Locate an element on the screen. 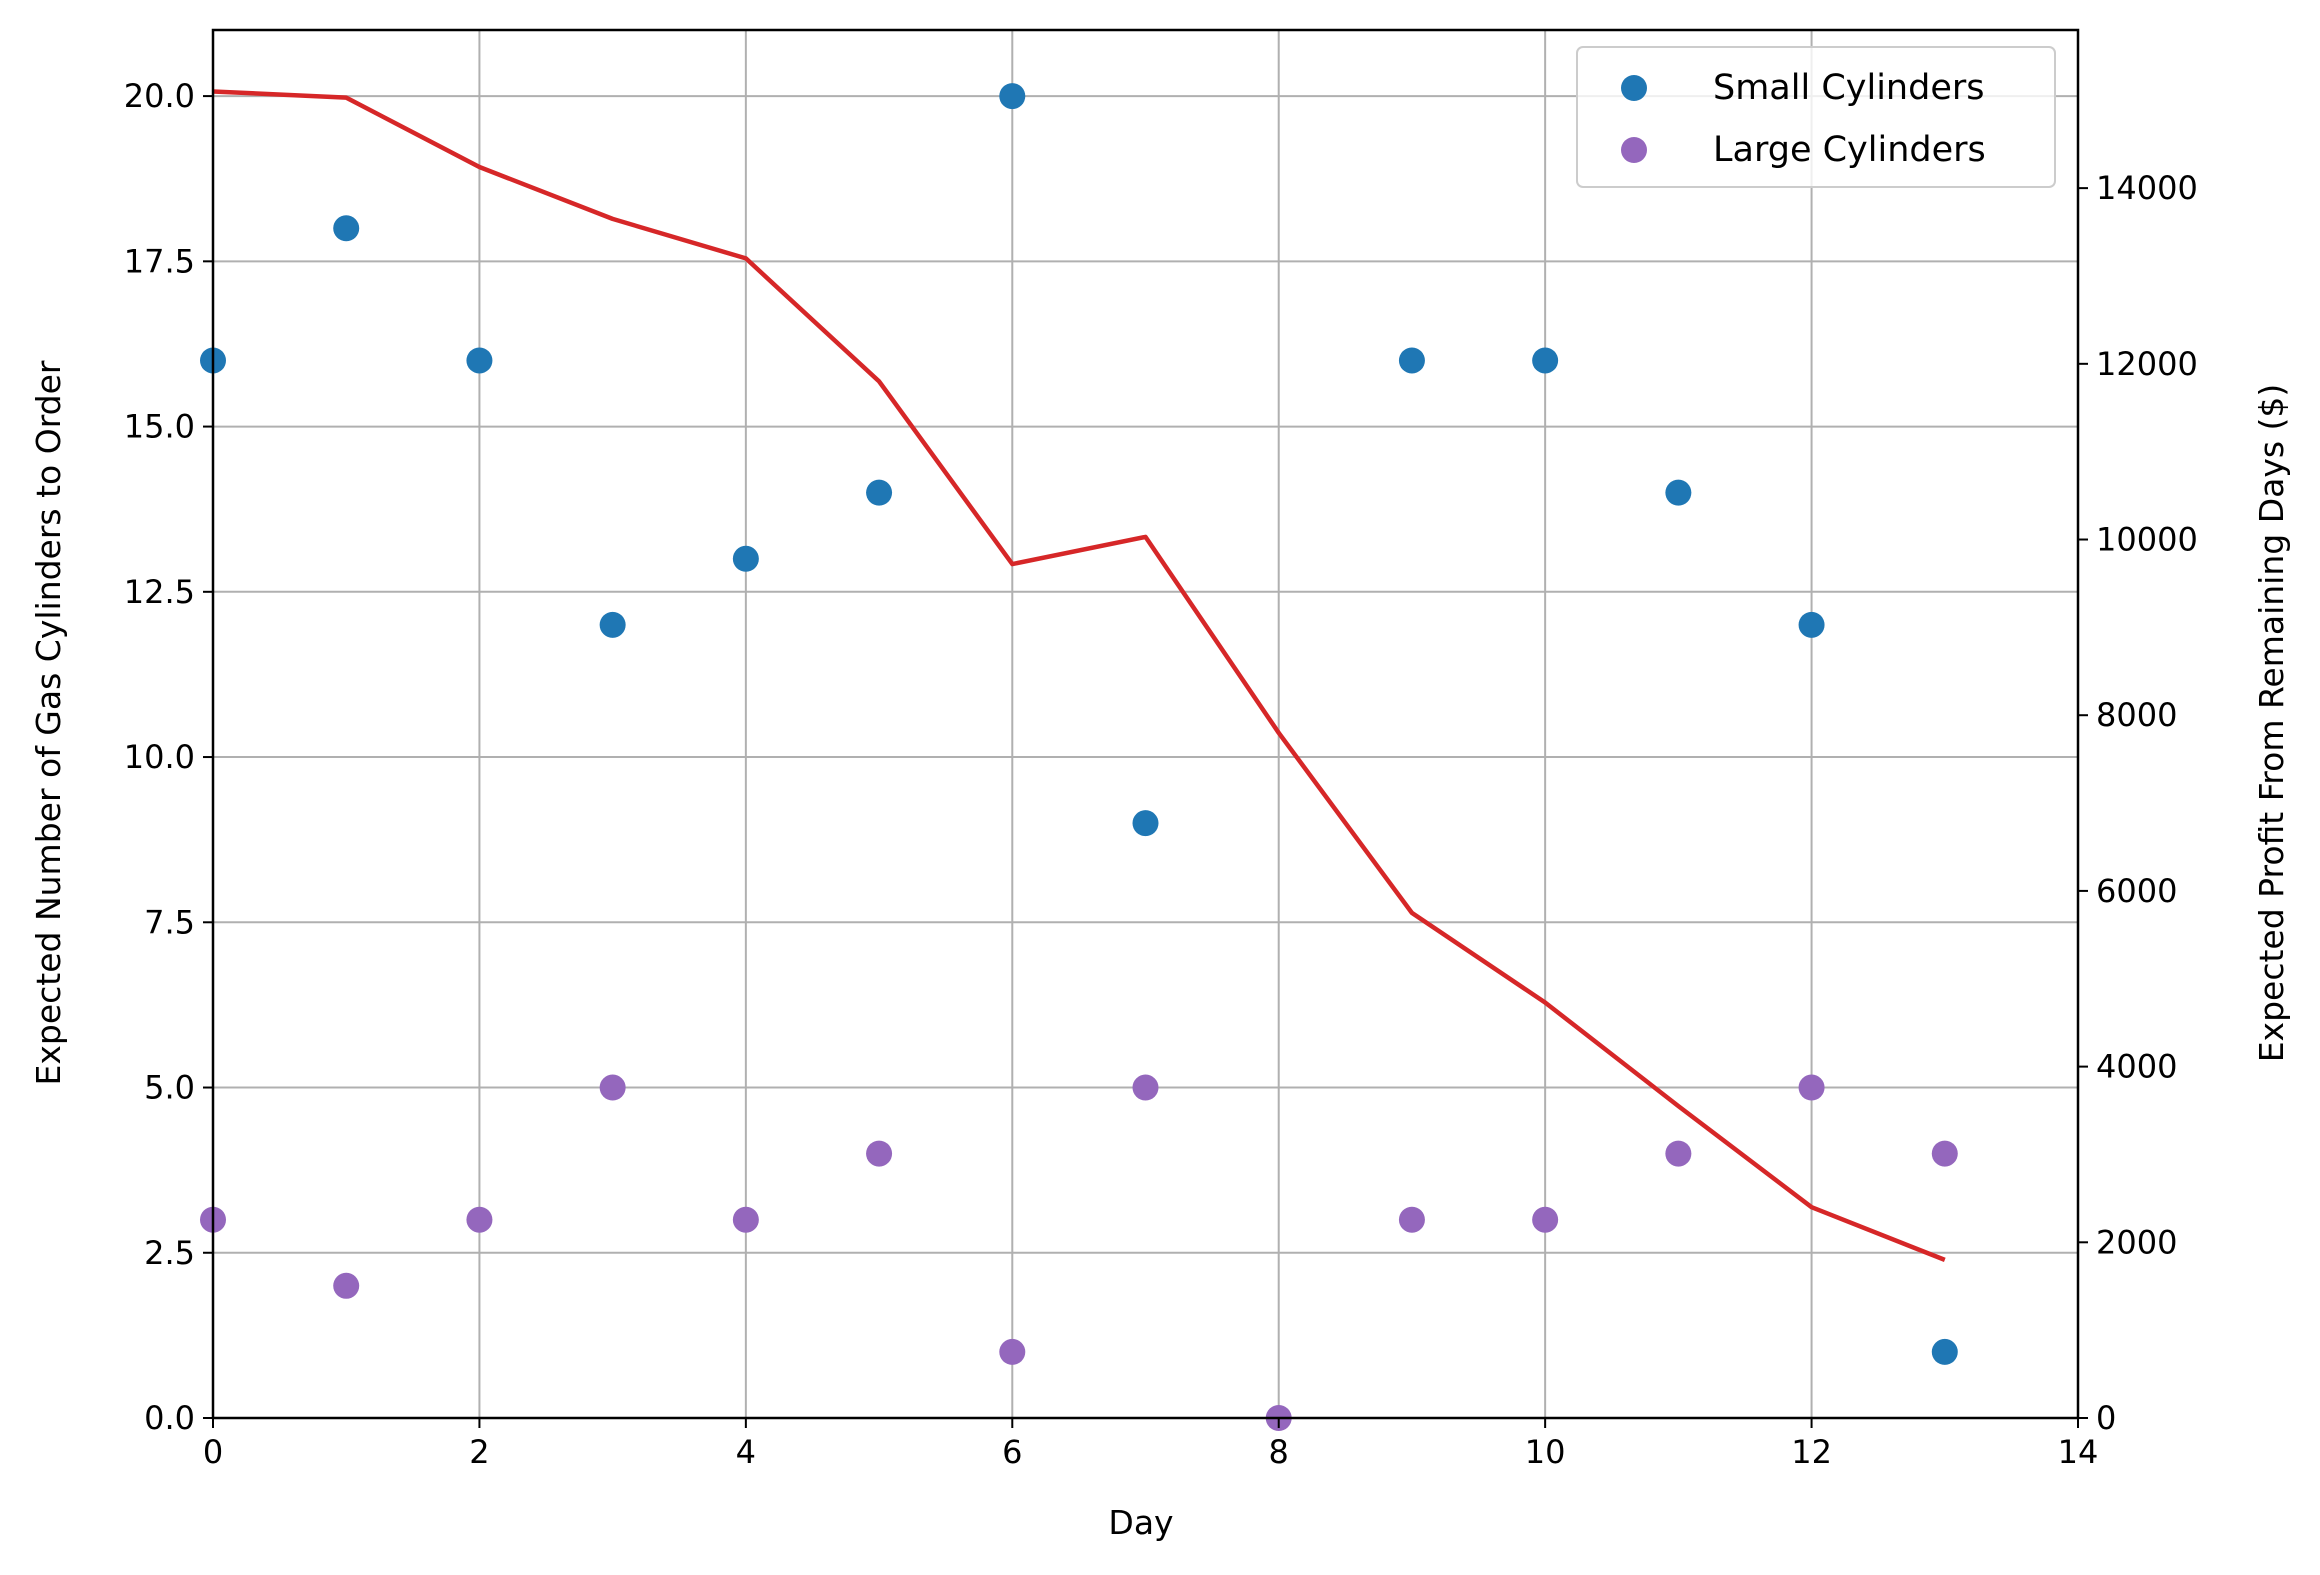  x-tick-label: 10 is located at coordinates (1545, 1452).